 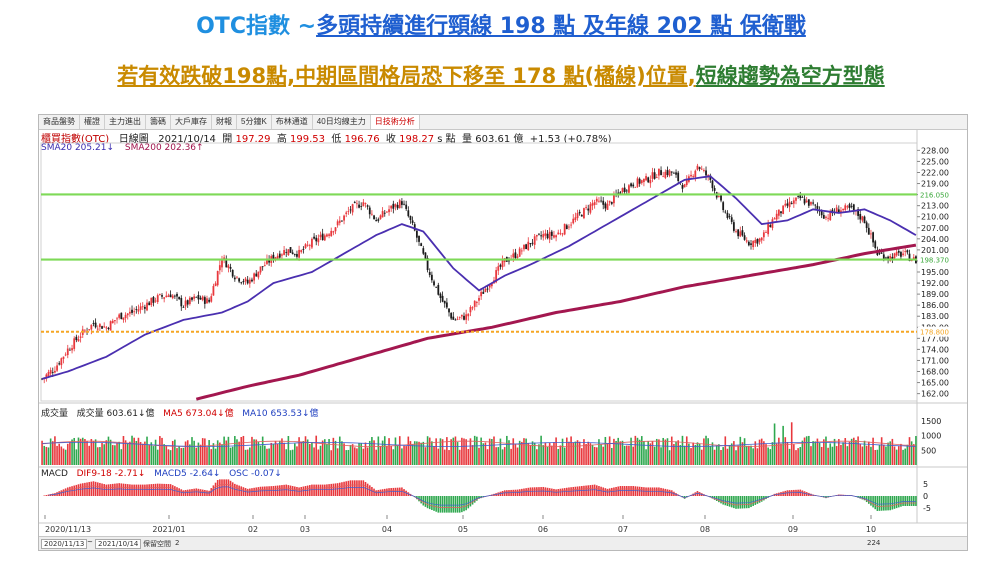 What do you see at coordinates (133, 139) in the screenshot?
I see `period-label: 日線圖` at bounding box center [133, 139].